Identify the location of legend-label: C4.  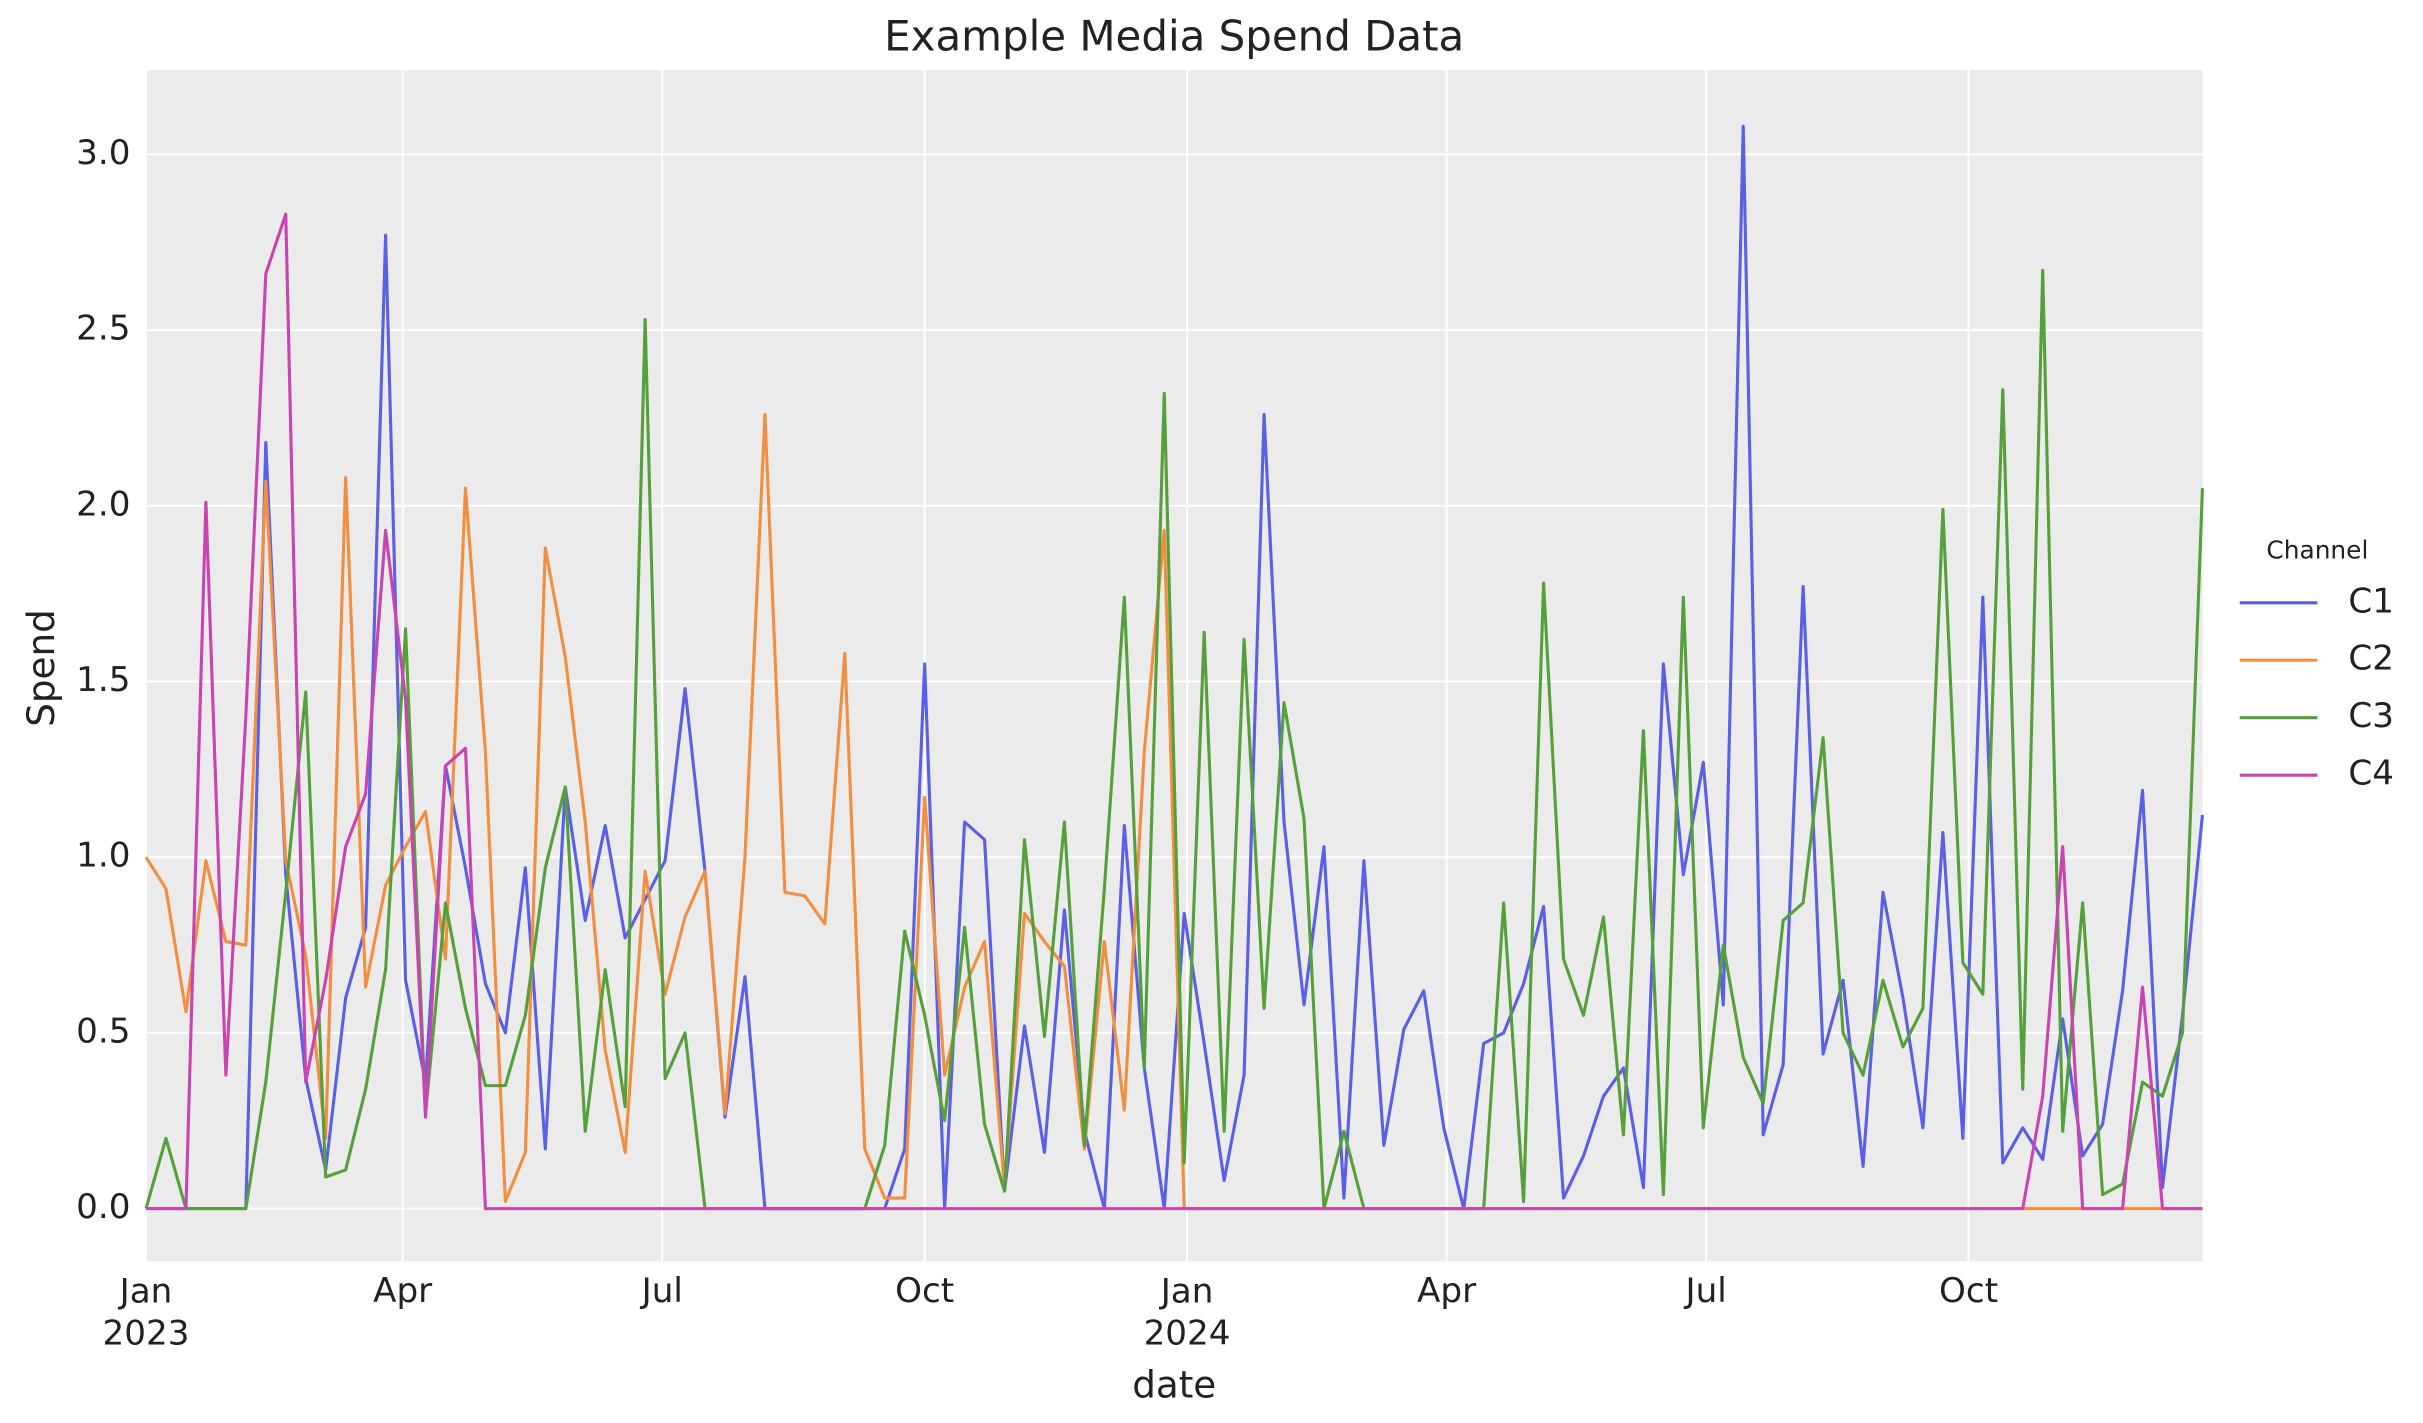
(2371, 774).